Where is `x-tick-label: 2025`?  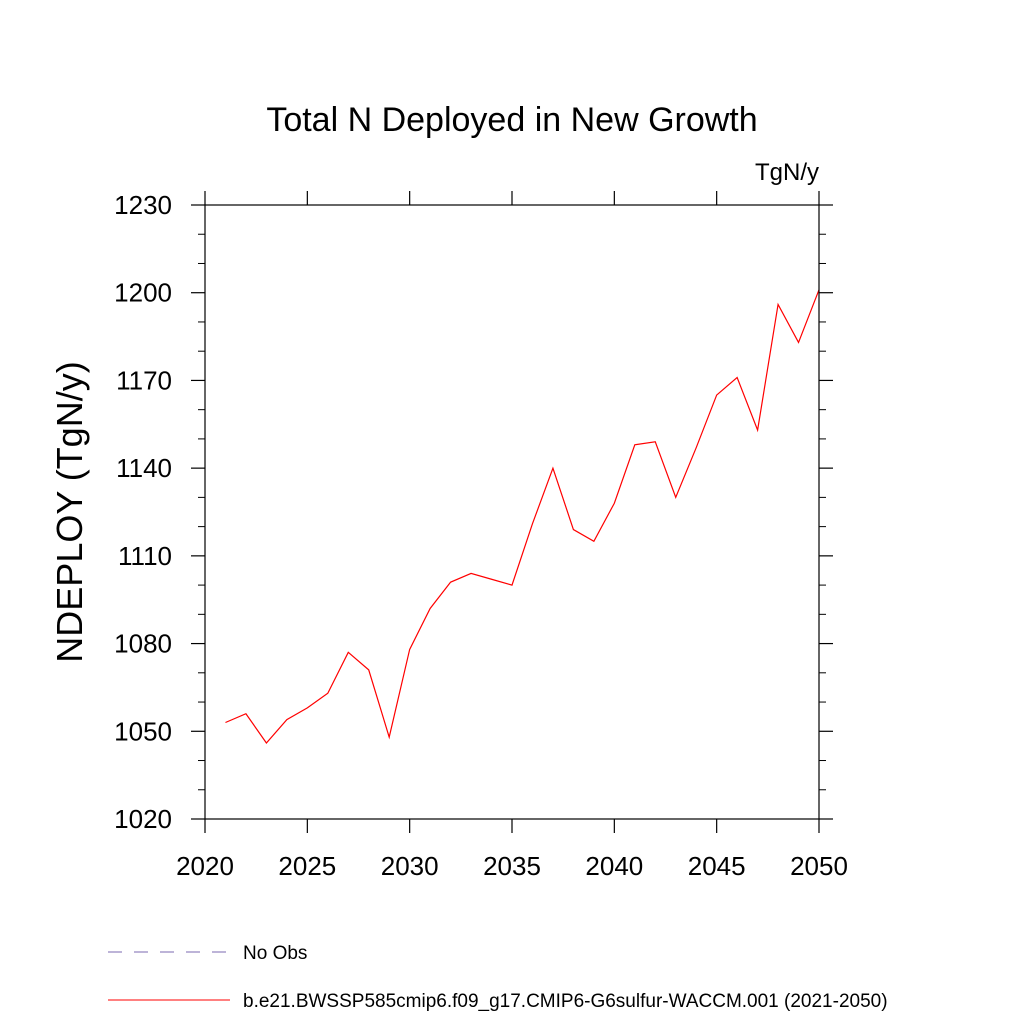
x-tick-label: 2025 is located at coordinates (307, 866).